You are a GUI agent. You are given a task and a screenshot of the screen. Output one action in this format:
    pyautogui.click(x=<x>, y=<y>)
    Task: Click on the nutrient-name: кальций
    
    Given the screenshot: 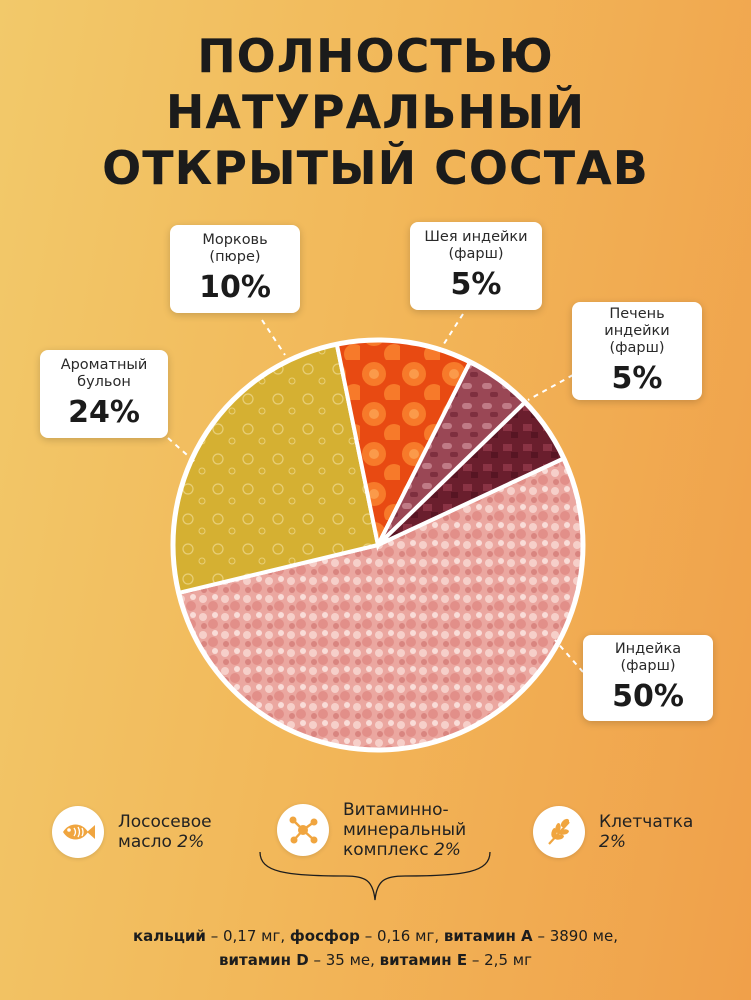 What is the action you would take?
    pyautogui.click(x=169, y=936)
    